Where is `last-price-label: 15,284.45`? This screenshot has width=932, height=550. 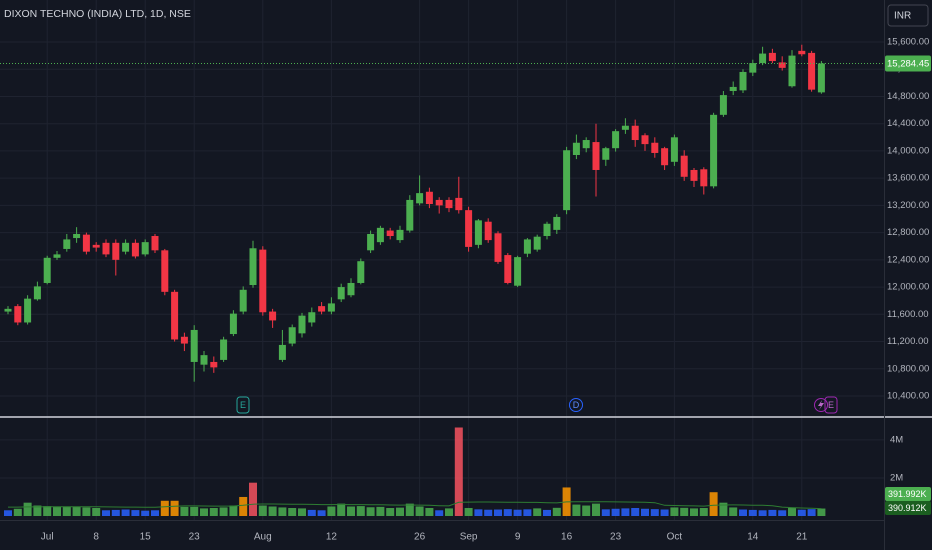
last-price-label: 15,284.45 is located at coordinates (908, 63).